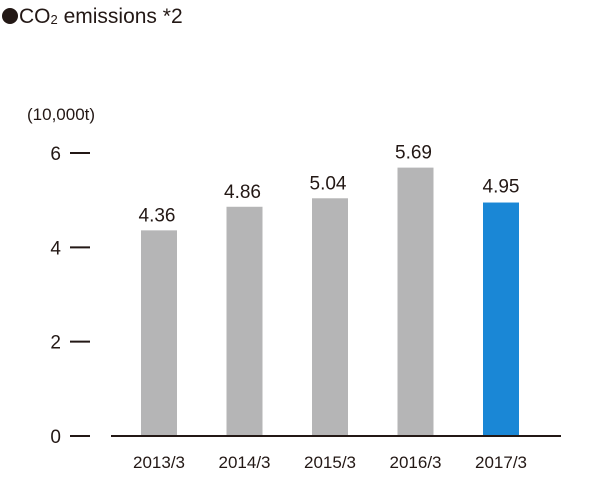 The width and height of the screenshot is (602, 478). What do you see at coordinates (157, 215) in the screenshot?
I see `value-label: 4.36` at bounding box center [157, 215].